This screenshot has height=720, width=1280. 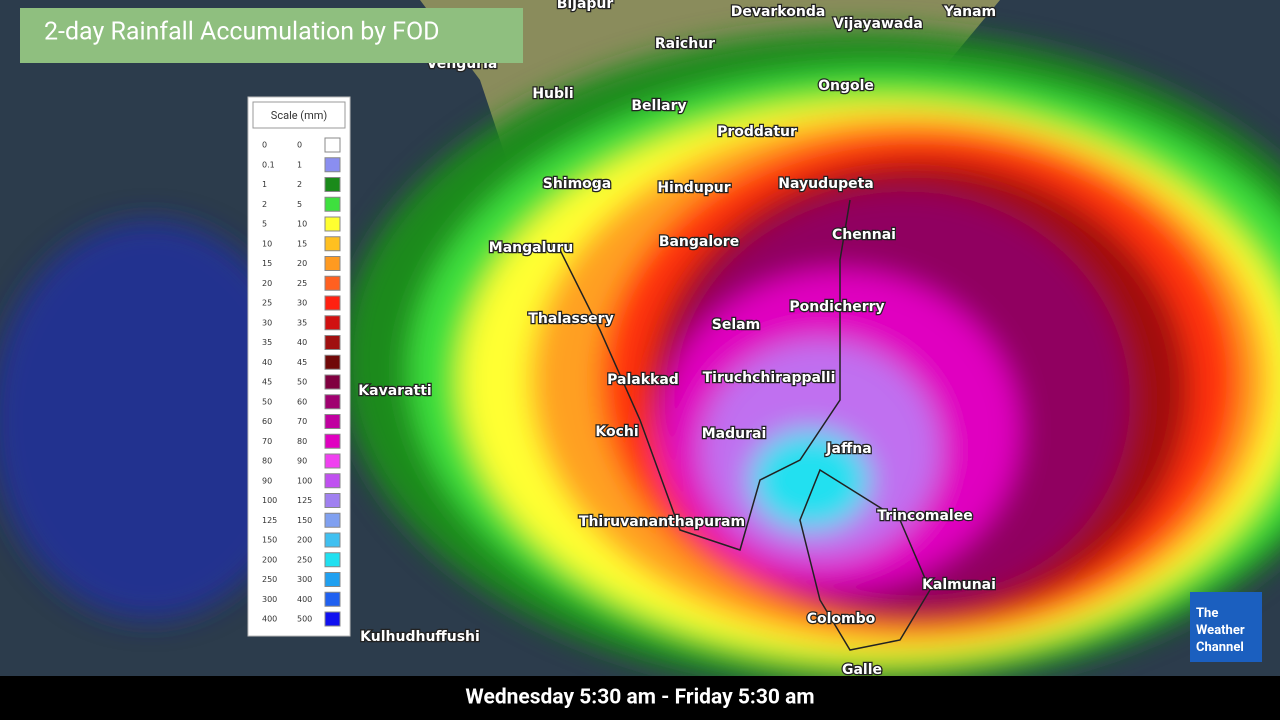 What do you see at coordinates (699, 242) in the screenshot?
I see `city-label: Bangalore` at bounding box center [699, 242].